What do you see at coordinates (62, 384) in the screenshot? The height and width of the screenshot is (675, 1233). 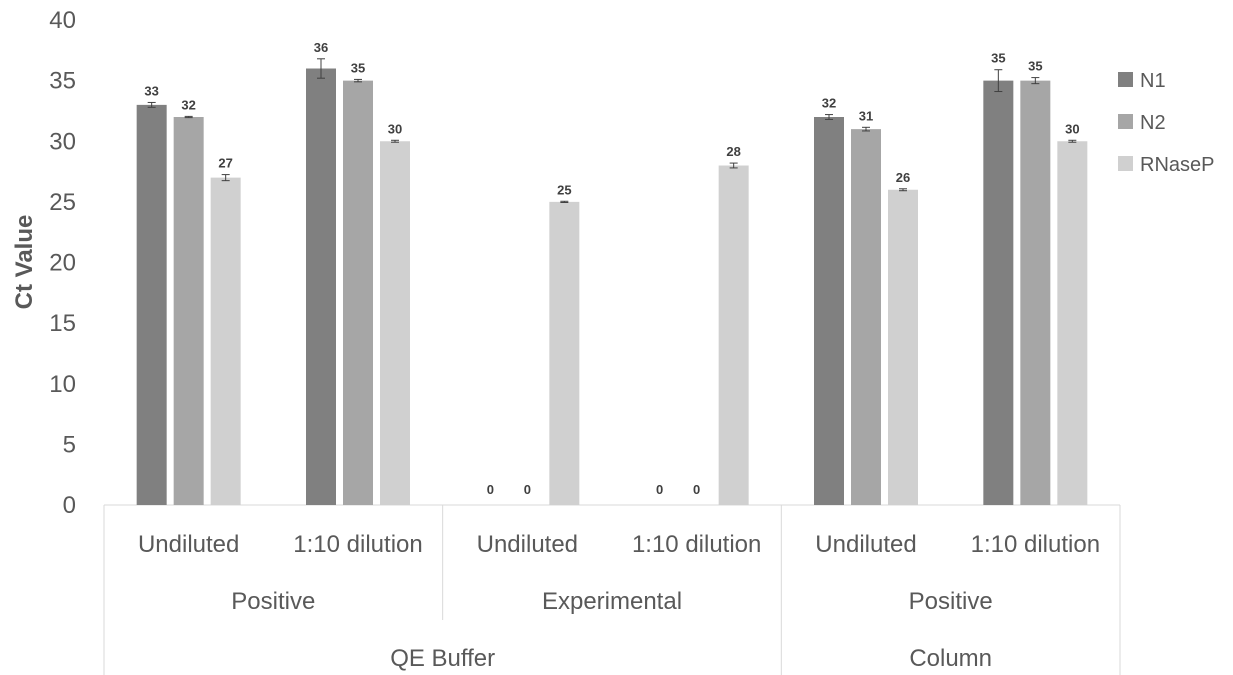 I see `y-tick-label: 10` at bounding box center [62, 384].